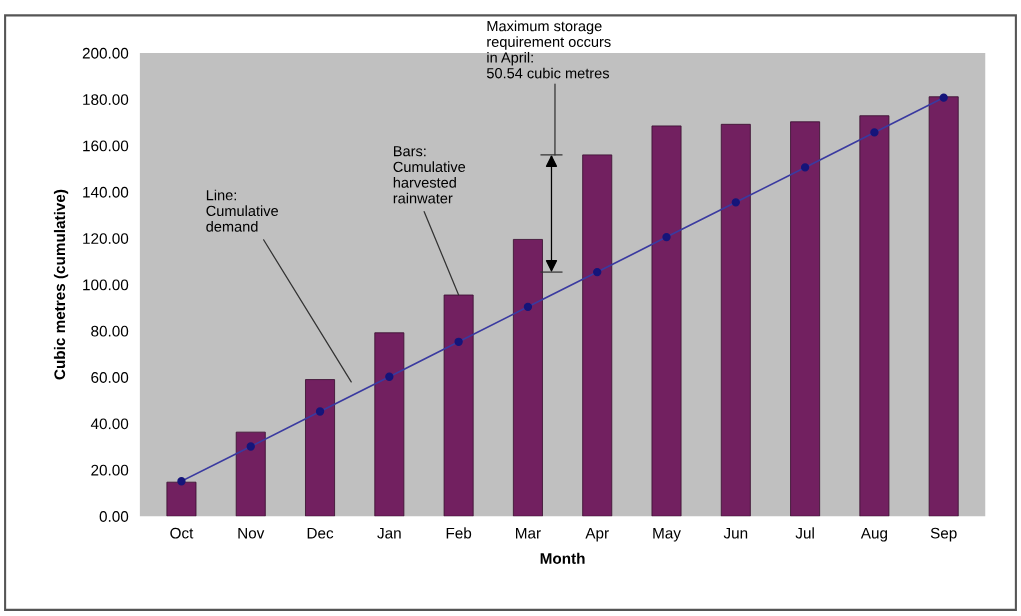 The height and width of the screenshot is (616, 1021). What do you see at coordinates (106, 99) in the screenshot?
I see `y-tick-label: 180.00` at bounding box center [106, 99].